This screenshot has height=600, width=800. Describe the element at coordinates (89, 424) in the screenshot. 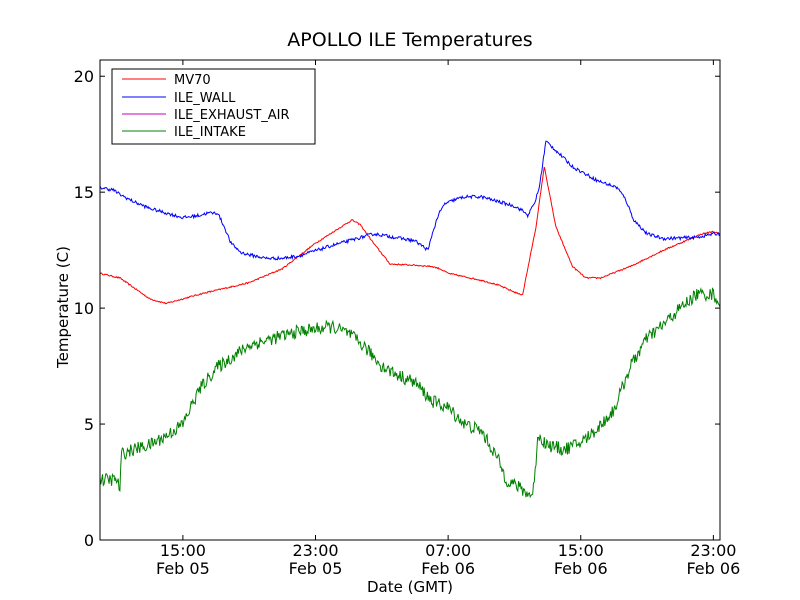

I see `y-tick-label: 5` at that location.